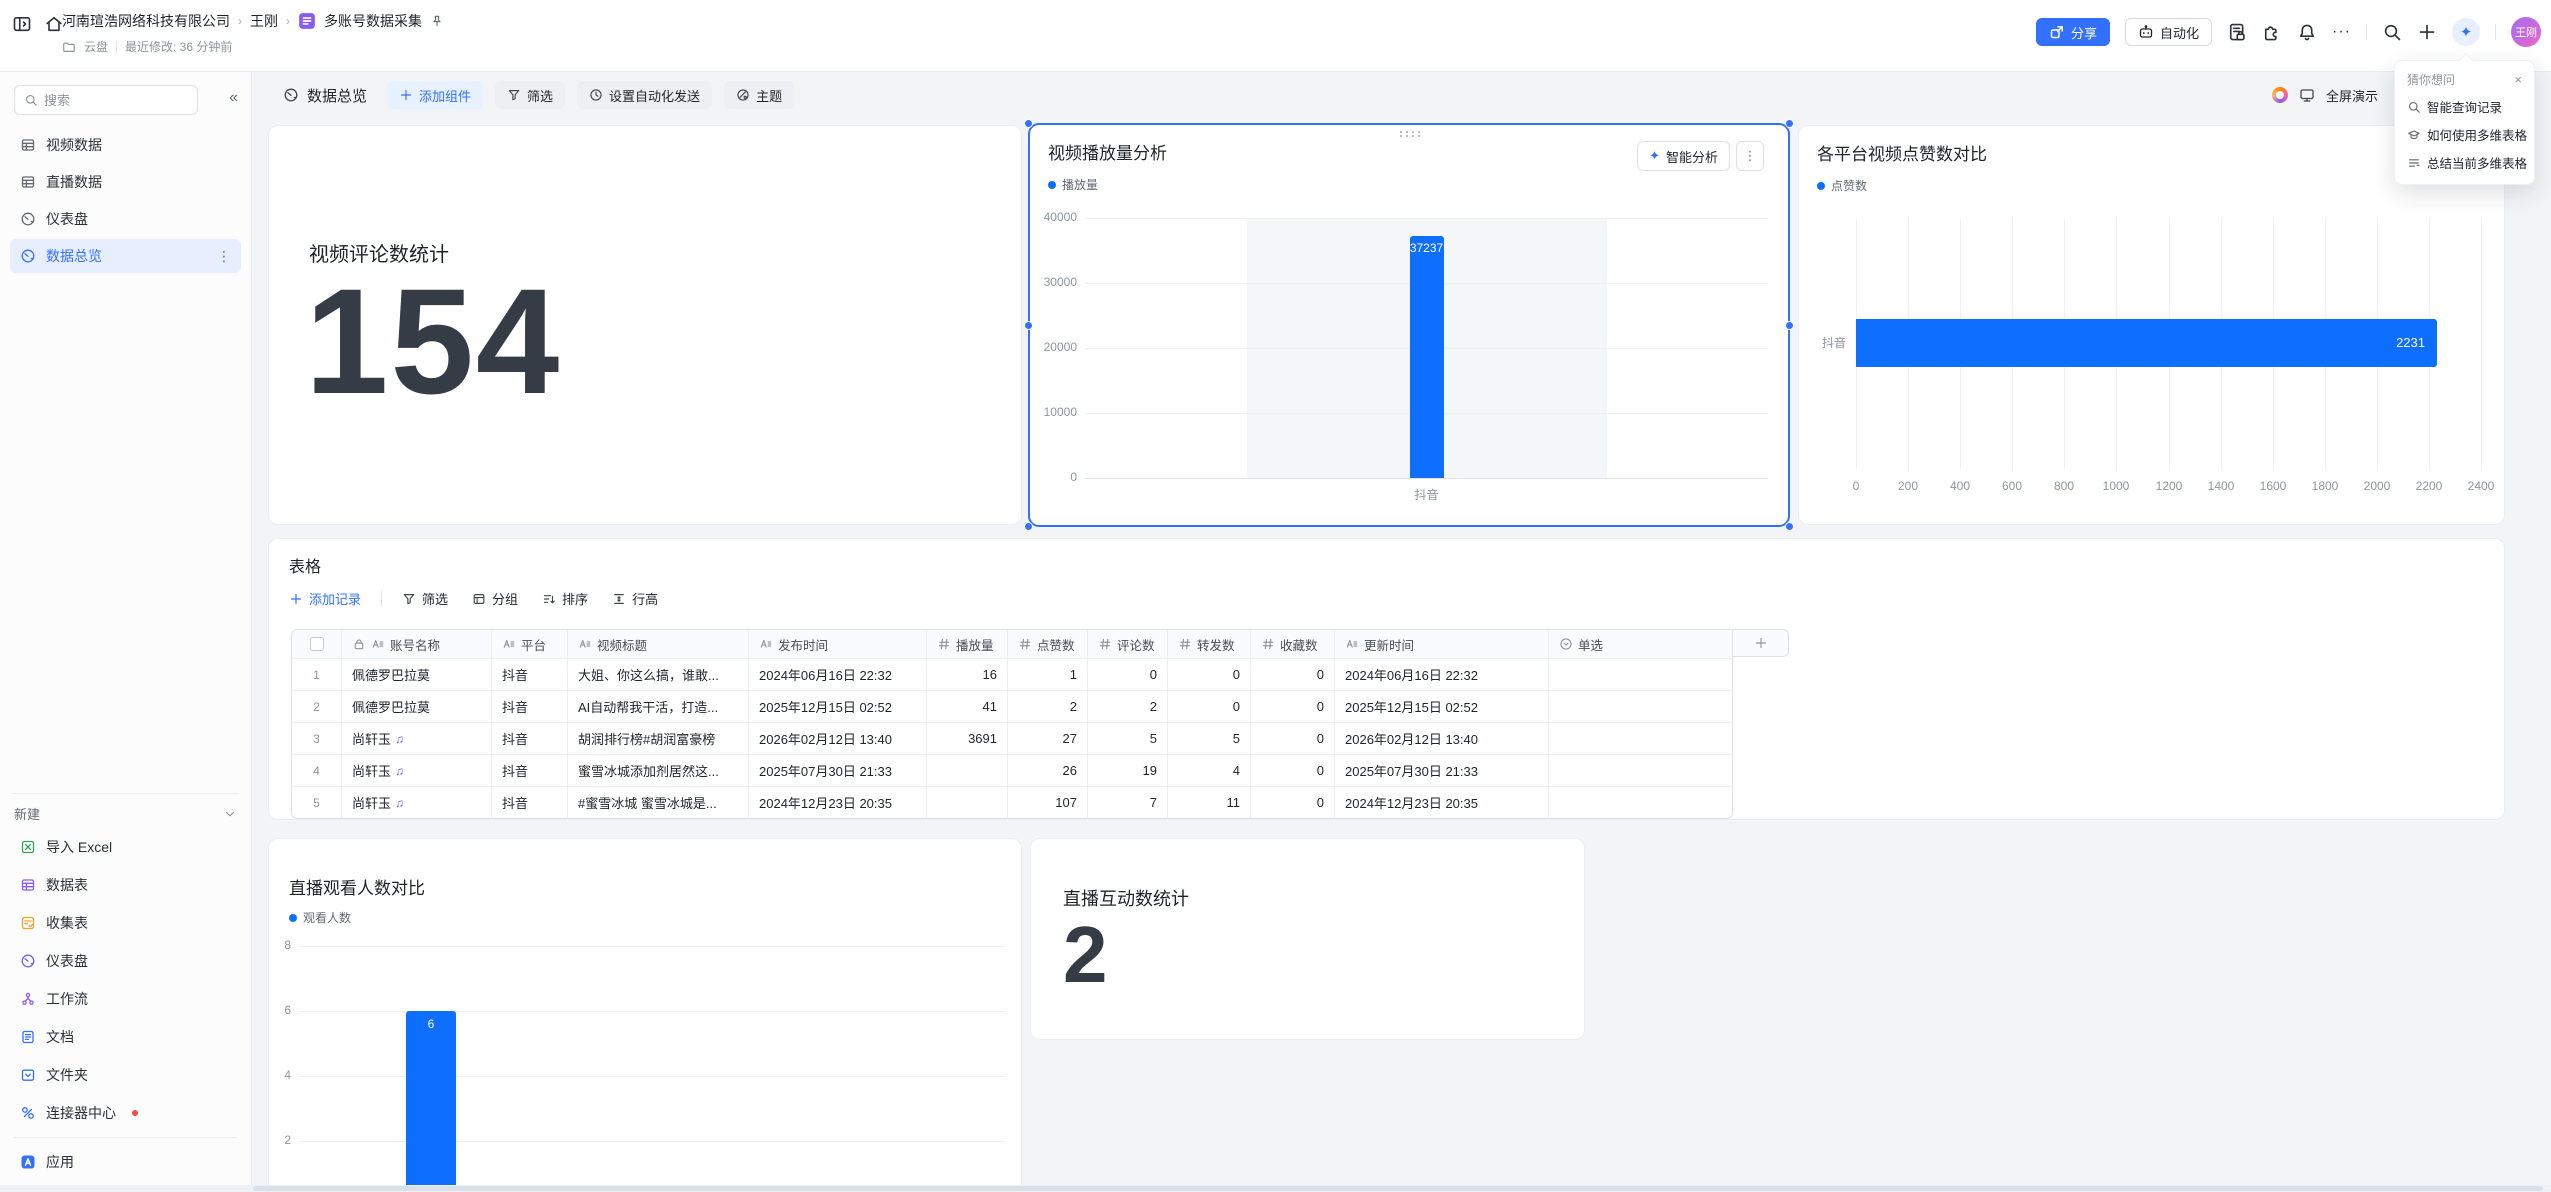 Image resolution: width=2551 pixels, height=1192 pixels. I want to click on sidebar-item-data-overview: 数据总览 ⋮, so click(125, 256).